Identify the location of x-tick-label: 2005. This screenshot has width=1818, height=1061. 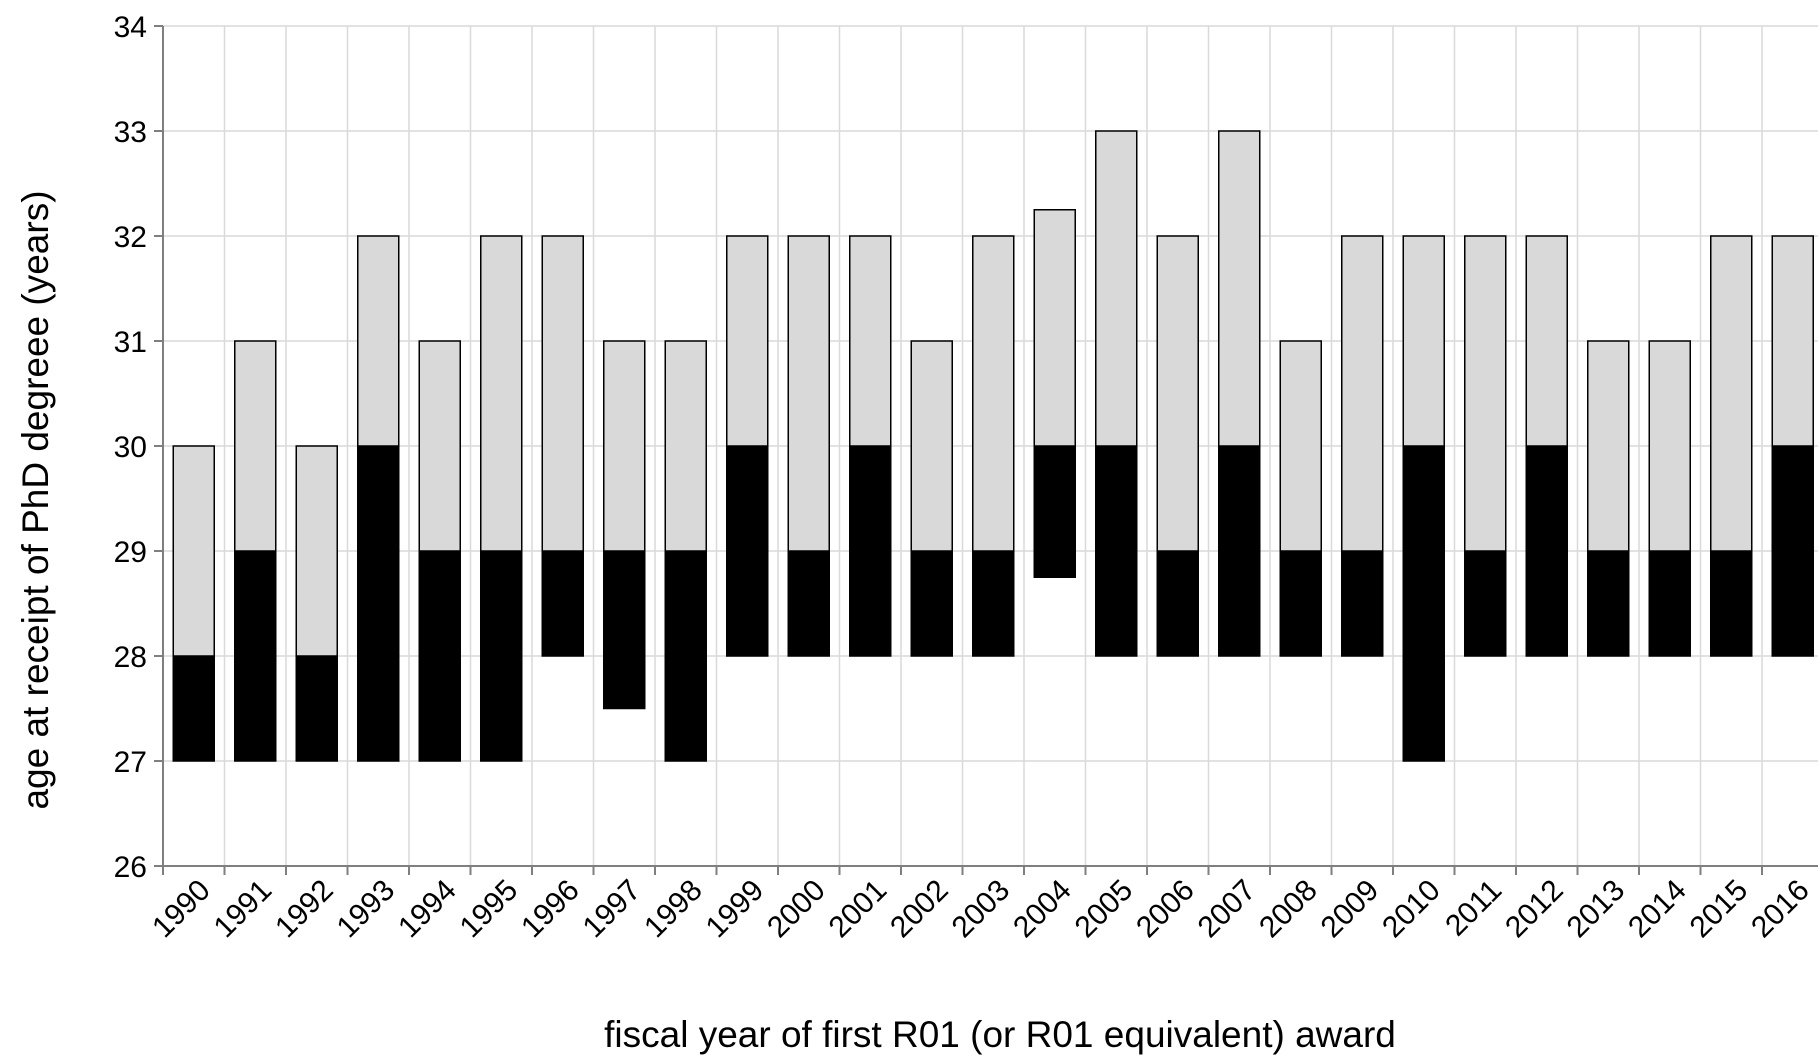
(1104, 909).